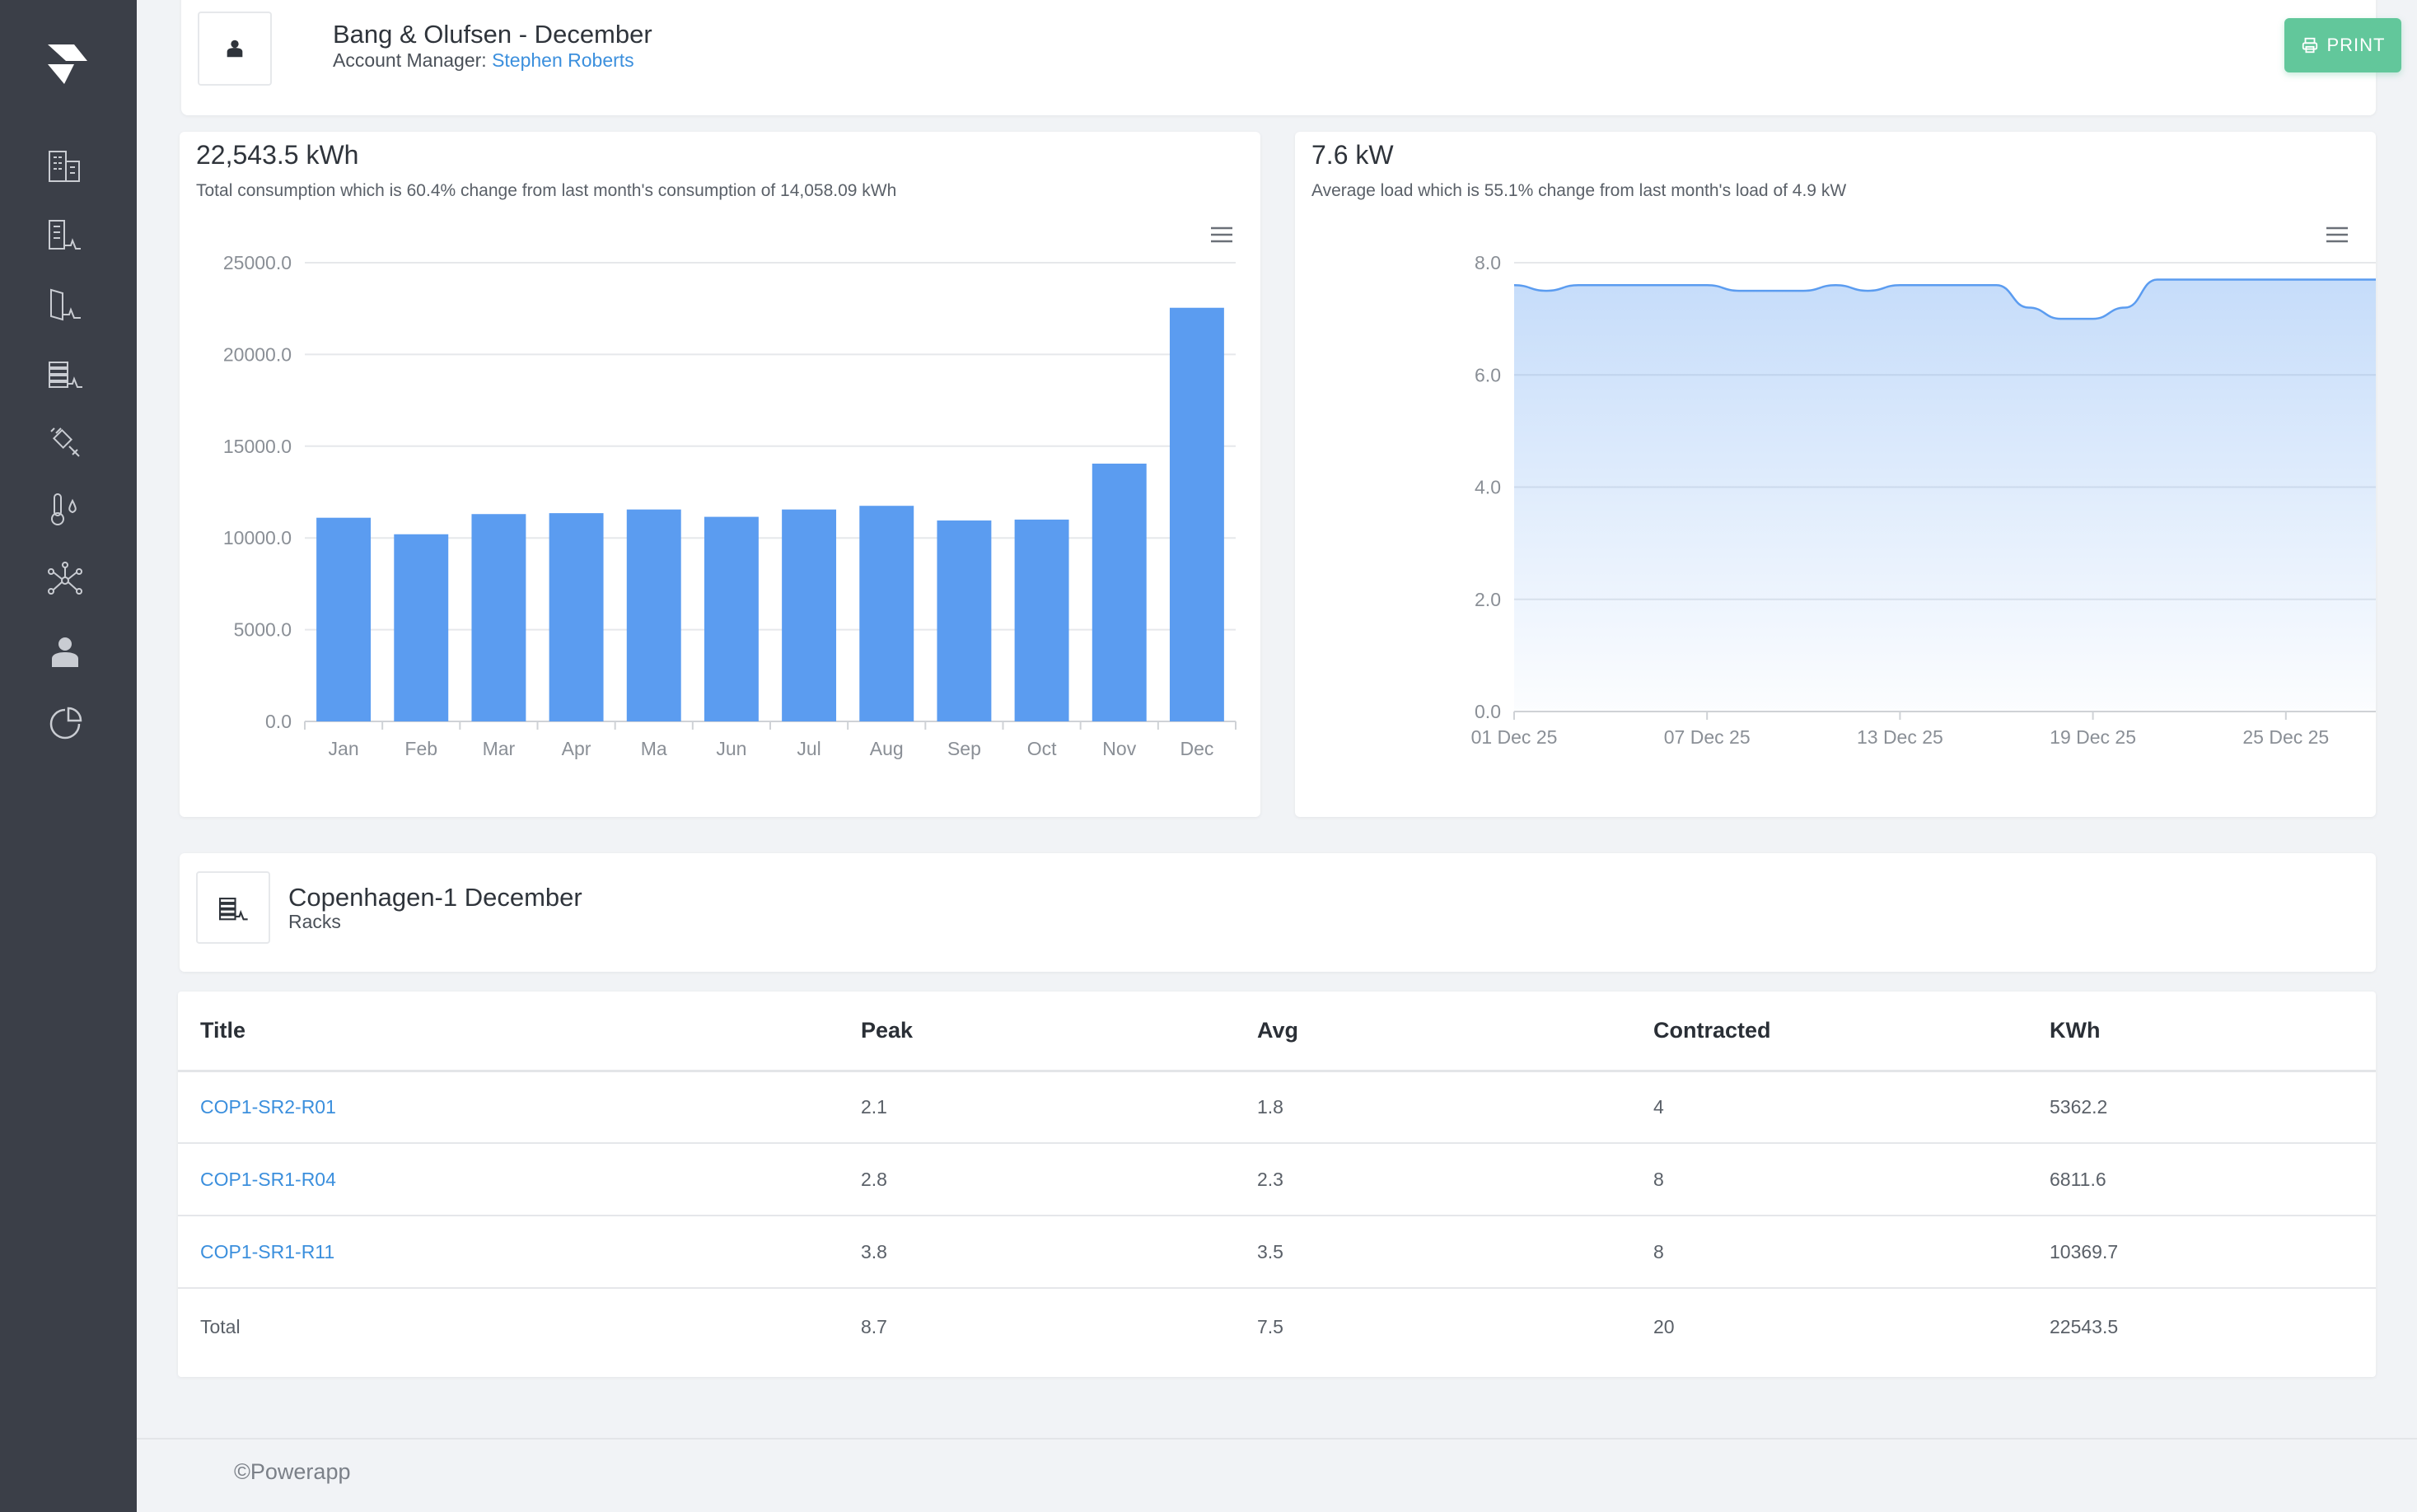  What do you see at coordinates (2201, 1107) in the screenshot?
I see `kwh-cell: 5362.2` at bounding box center [2201, 1107].